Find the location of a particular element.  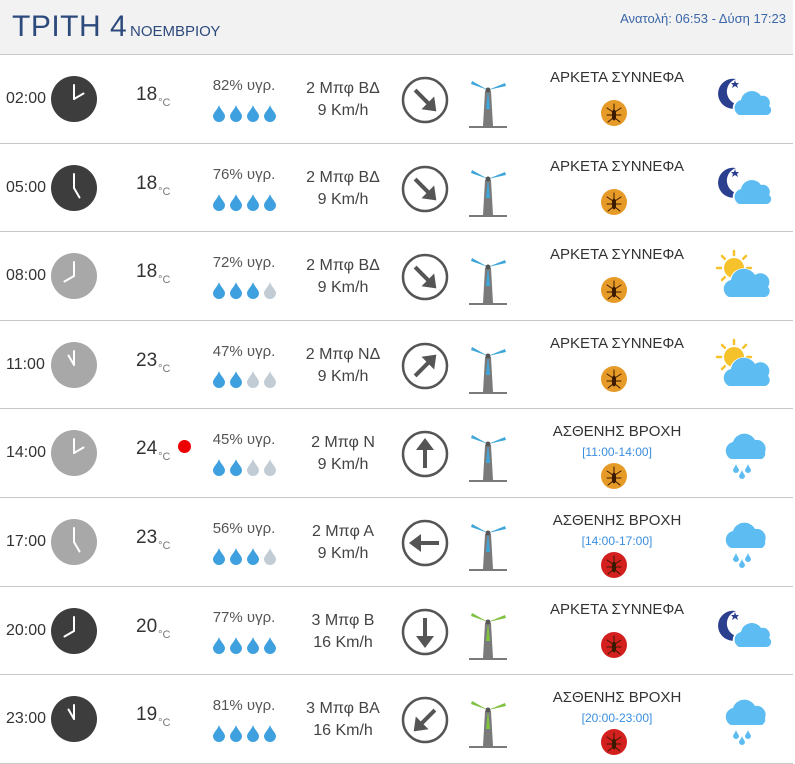

humidity-label: 77% υγρ. is located at coordinates (244, 617).